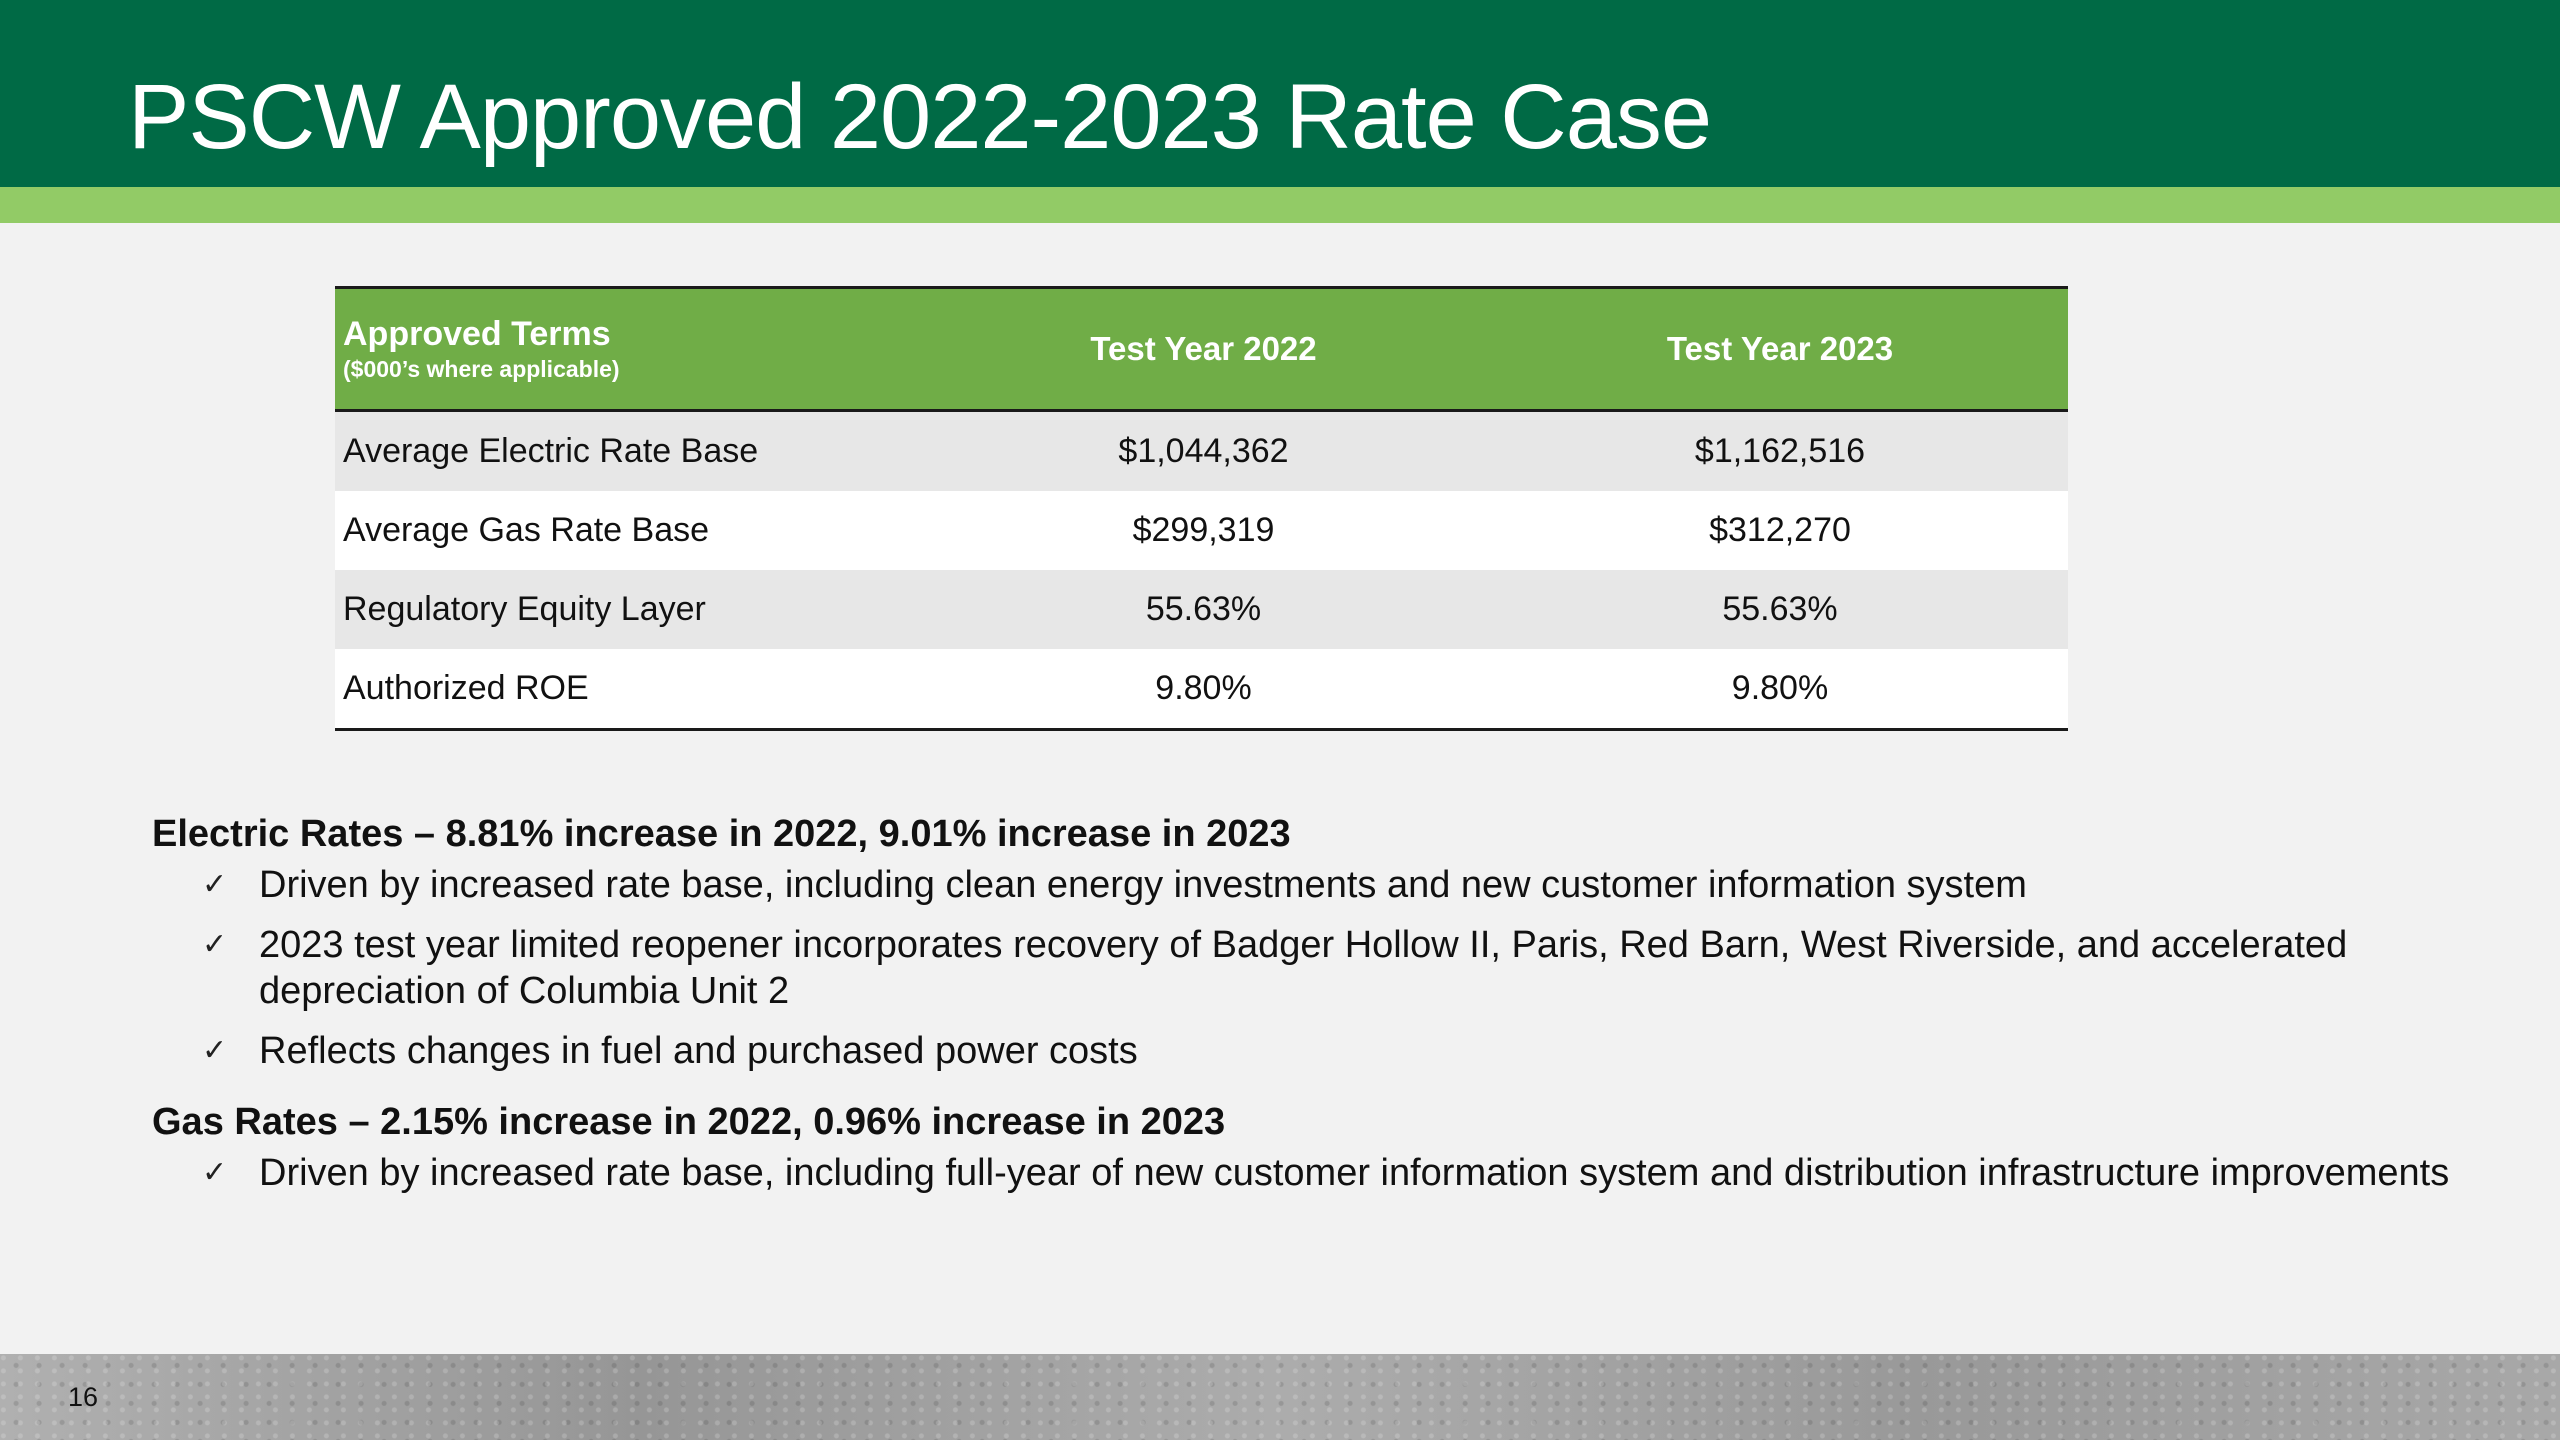 Image resolution: width=2560 pixels, height=1440 pixels. I want to click on header-label: Approved Terms, so click(477, 334).